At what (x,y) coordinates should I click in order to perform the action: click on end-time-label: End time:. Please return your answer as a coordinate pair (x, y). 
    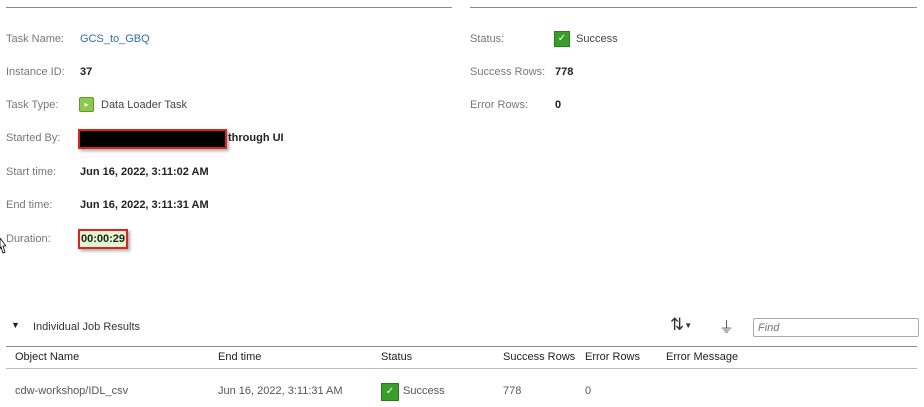
    Looking at the image, I should click on (29, 205).